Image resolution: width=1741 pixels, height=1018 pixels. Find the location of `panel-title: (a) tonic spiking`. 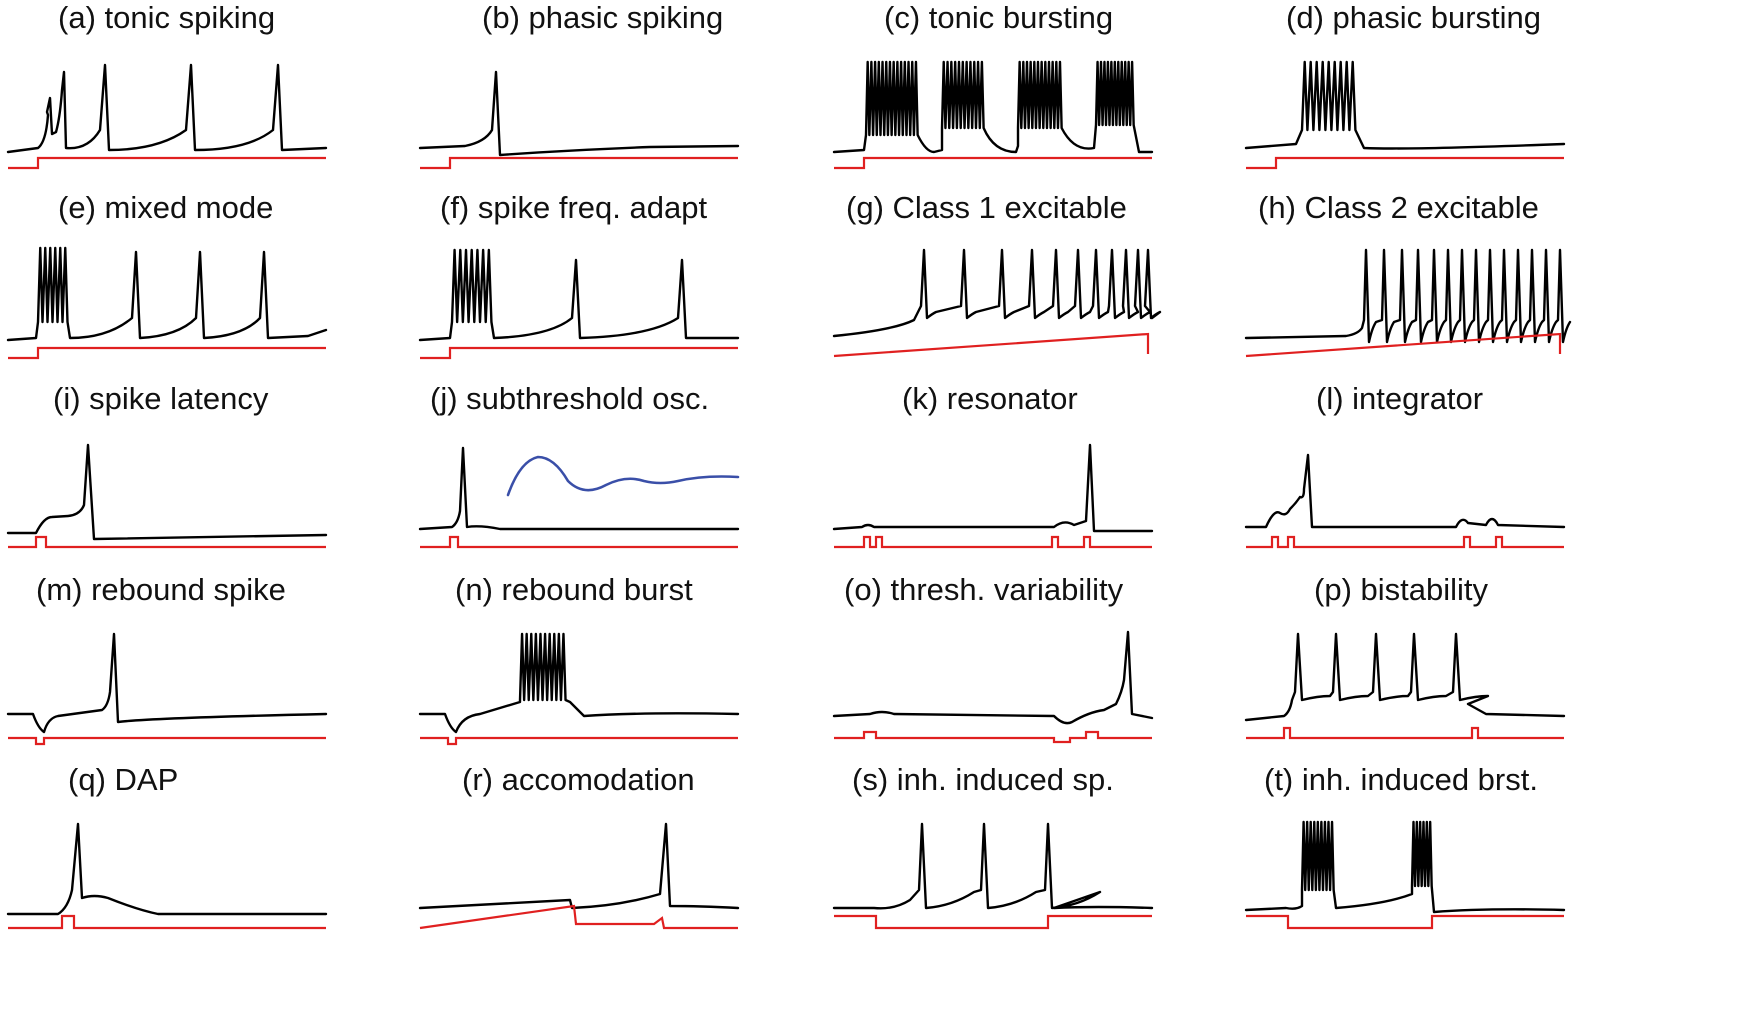

panel-title: (a) tonic spiking is located at coordinates (167, 17).